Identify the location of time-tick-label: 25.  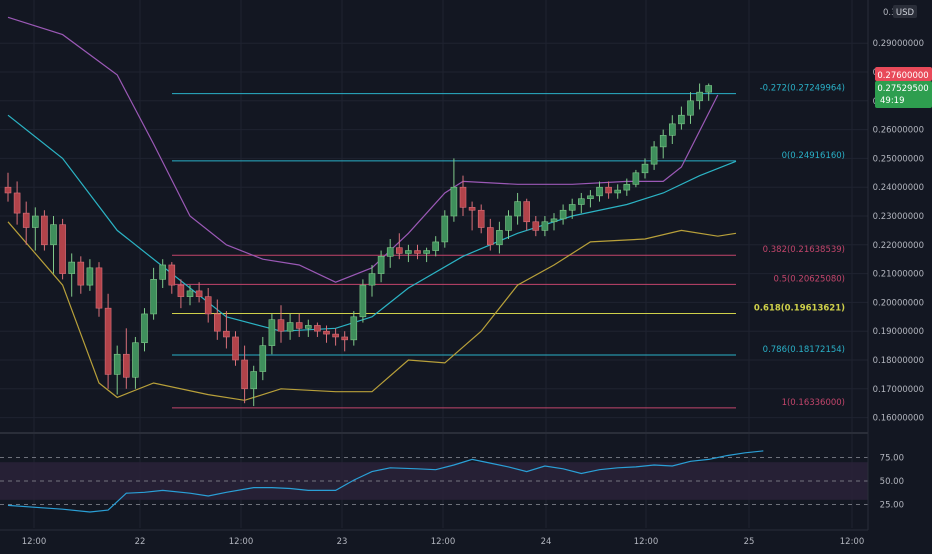
(749, 542).